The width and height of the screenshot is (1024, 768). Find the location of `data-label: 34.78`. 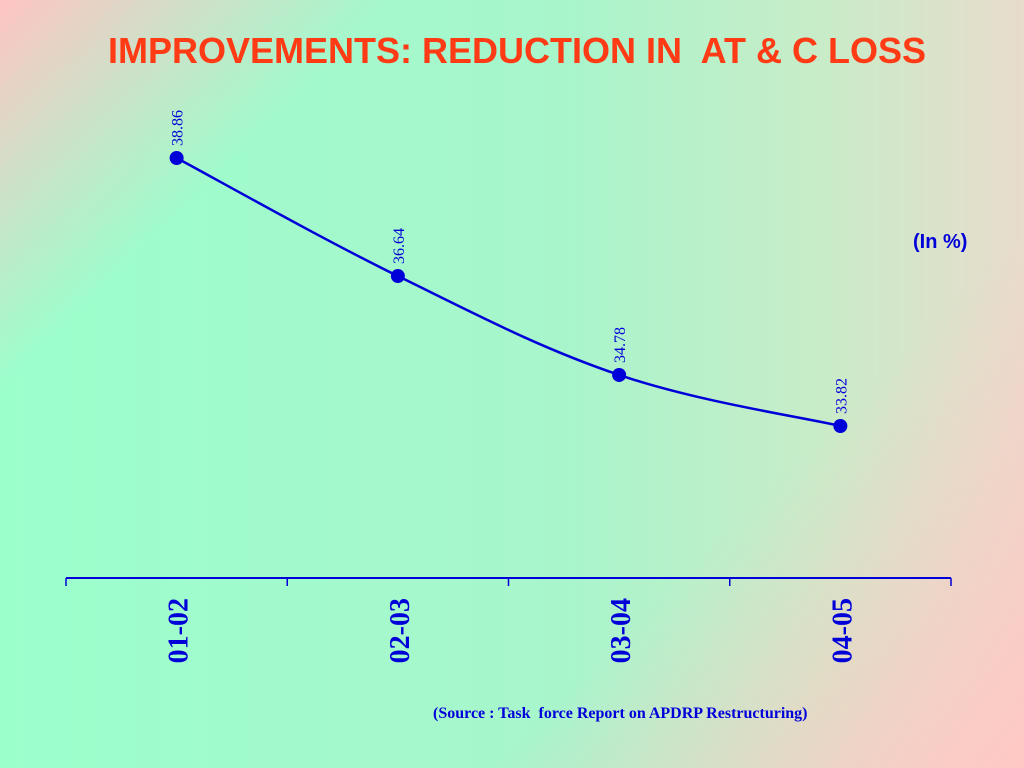

data-label: 34.78 is located at coordinates (620, 345).